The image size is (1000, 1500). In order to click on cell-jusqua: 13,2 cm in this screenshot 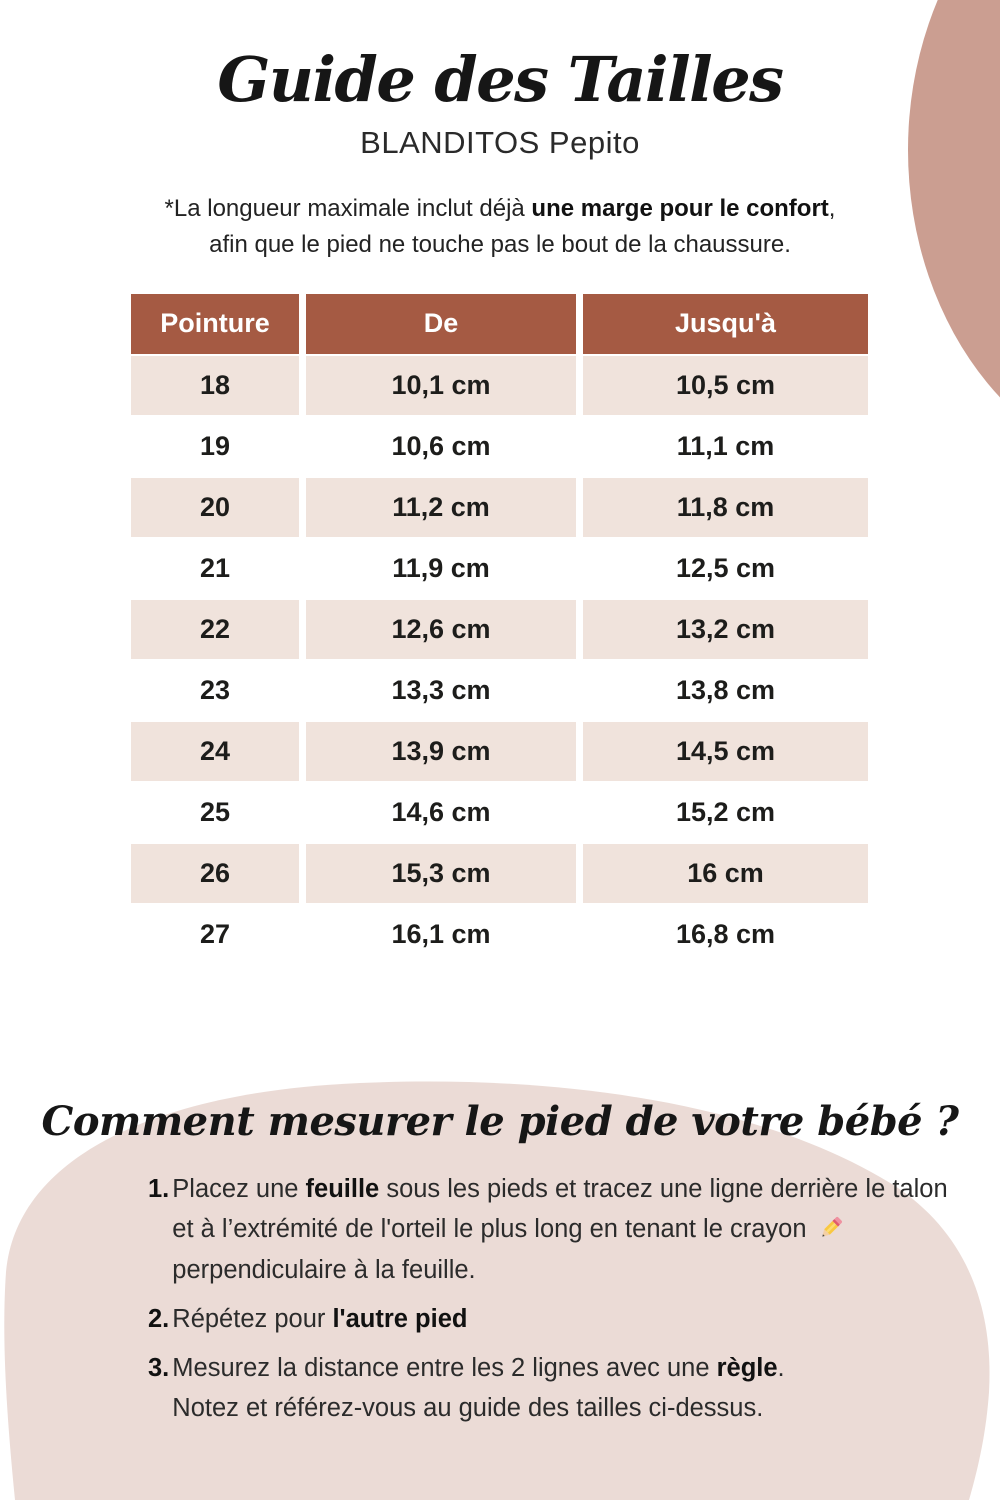, I will do `click(725, 629)`.